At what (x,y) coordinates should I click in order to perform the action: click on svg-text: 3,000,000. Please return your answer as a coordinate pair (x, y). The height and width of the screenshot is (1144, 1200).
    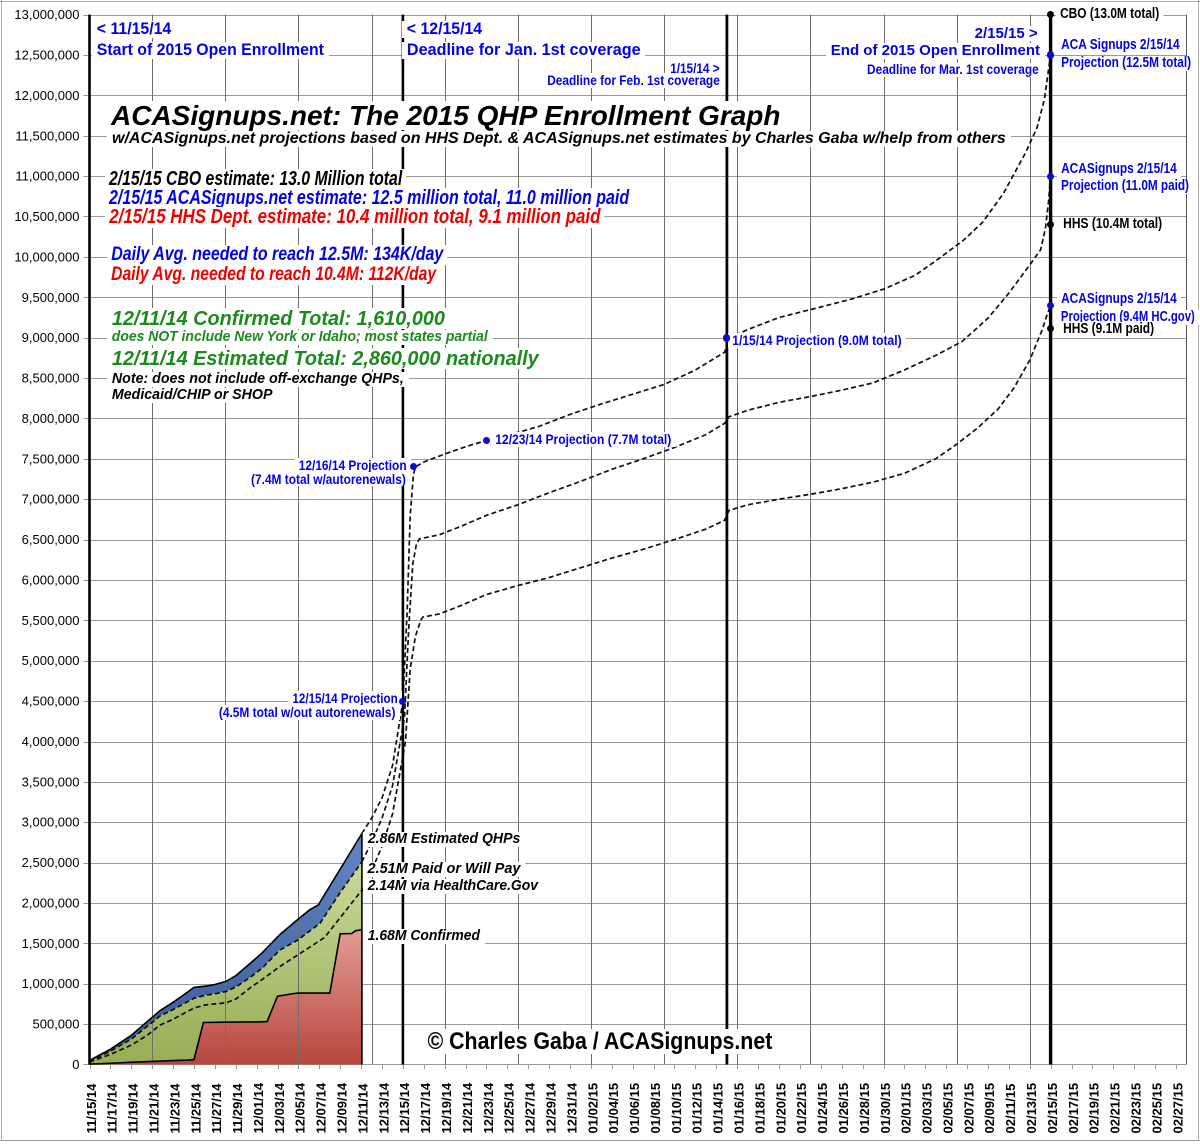
    Looking at the image, I should click on (51, 822).